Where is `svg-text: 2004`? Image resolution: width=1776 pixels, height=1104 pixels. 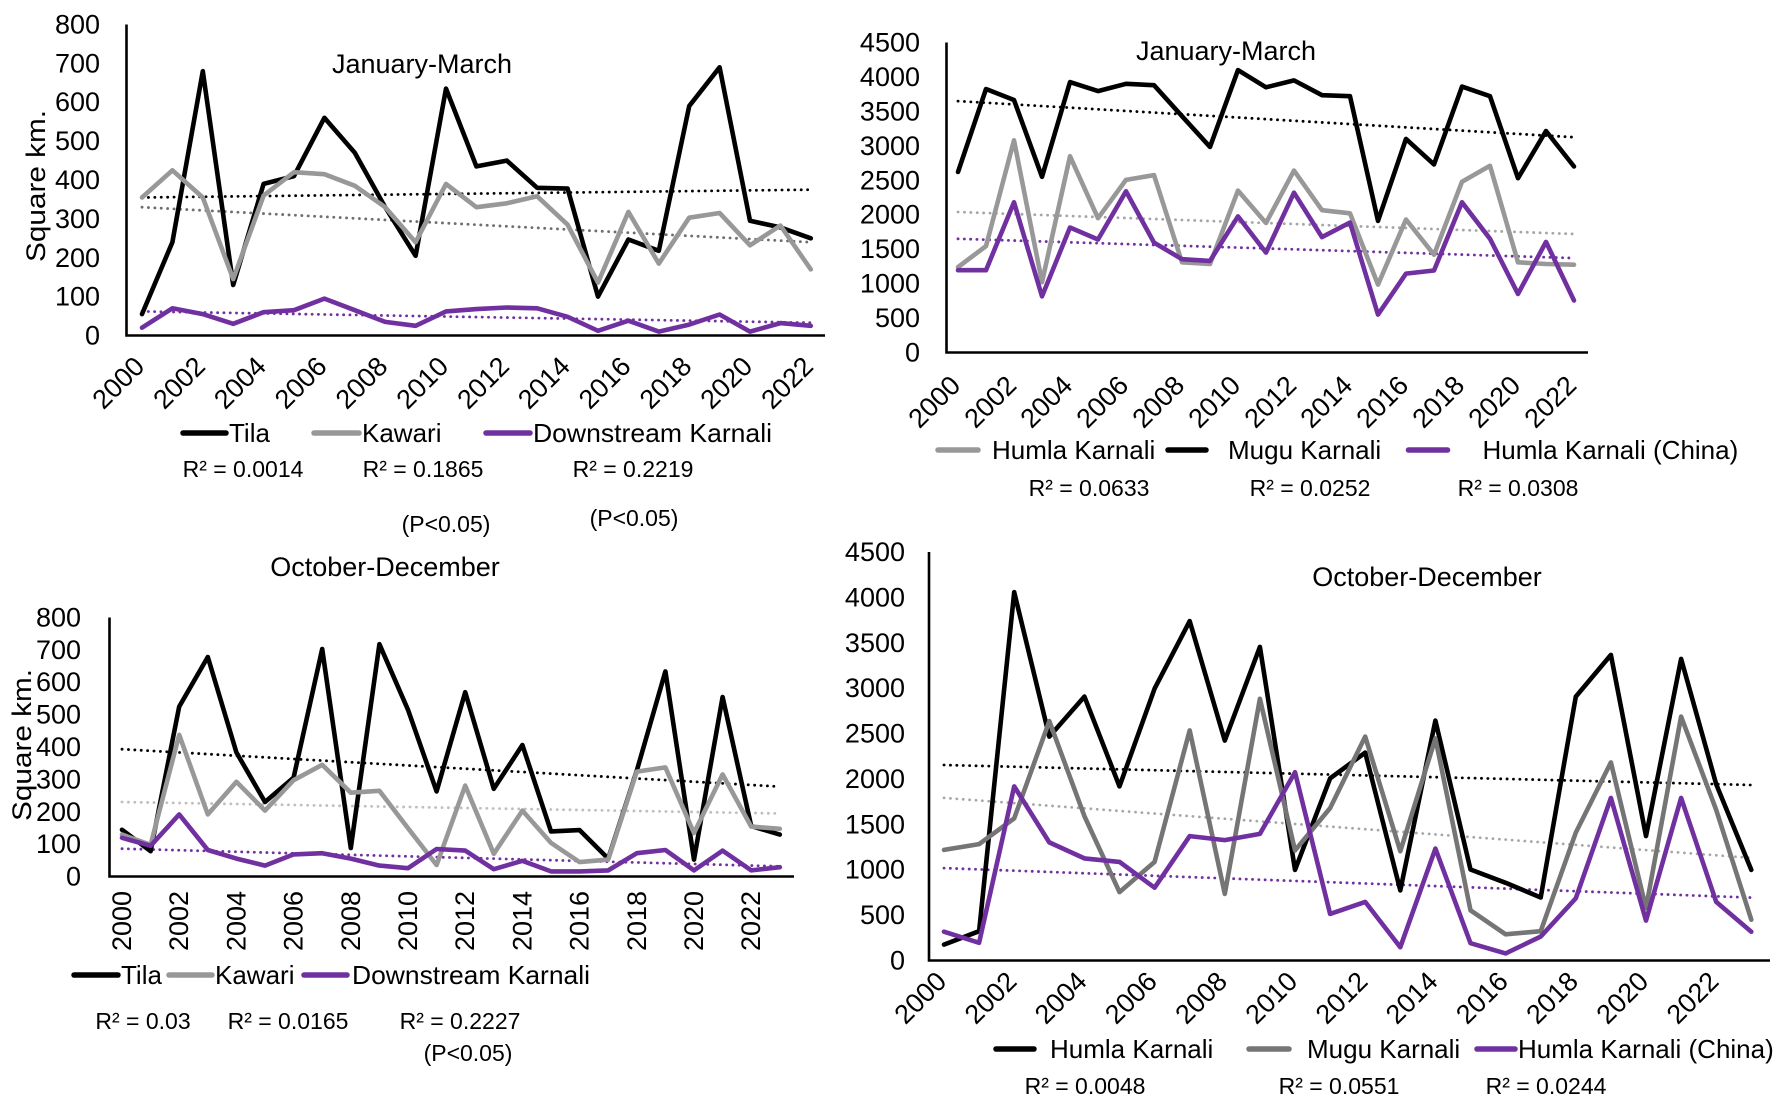 svg-text: 2004 is located at coordinates (236, 921).